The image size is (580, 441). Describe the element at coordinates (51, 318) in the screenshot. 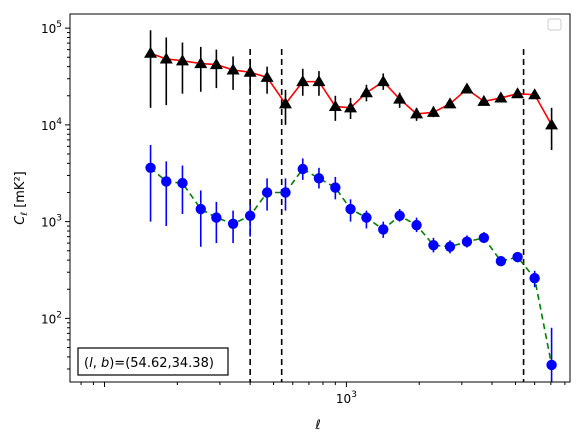

I see `y-tick-label: 10²` at that location.